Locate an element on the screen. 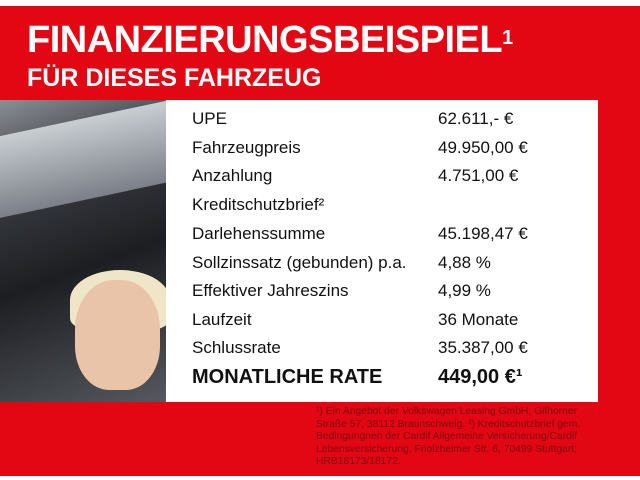 Image resolution: width=640 pixels, height=480 pixels. monthly-rate-row: MONATLICHE RATE 449,00 €¹ is located at coordinates (392, 377).